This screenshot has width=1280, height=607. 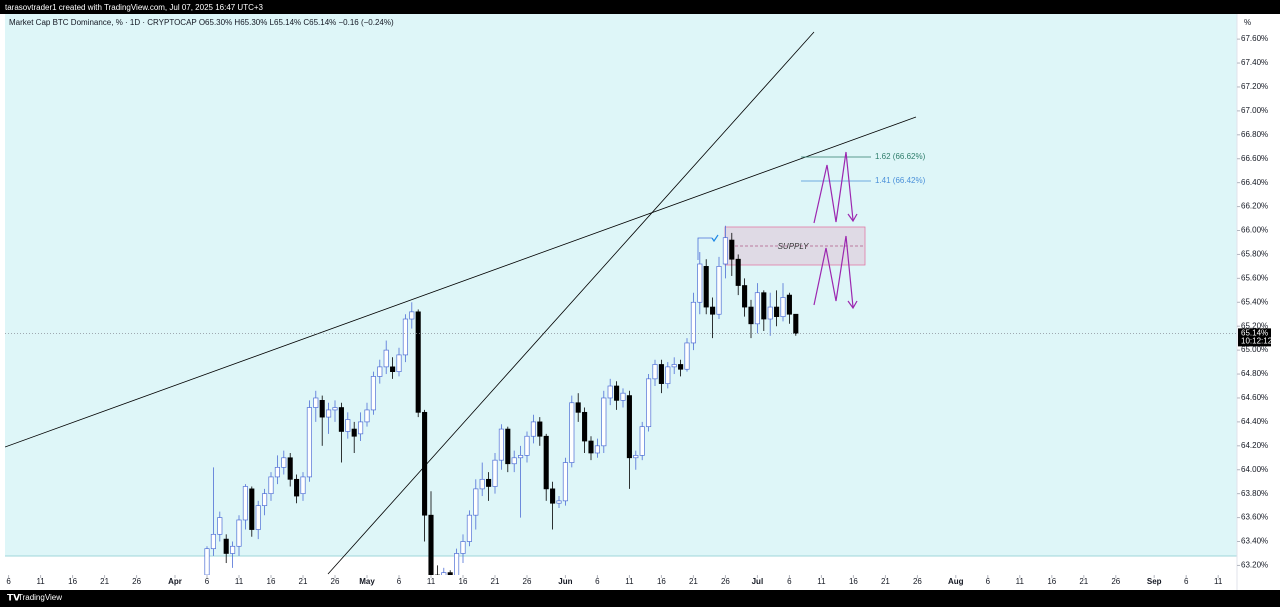 I want to click on last-price-box, so click(x=1254, y=337).